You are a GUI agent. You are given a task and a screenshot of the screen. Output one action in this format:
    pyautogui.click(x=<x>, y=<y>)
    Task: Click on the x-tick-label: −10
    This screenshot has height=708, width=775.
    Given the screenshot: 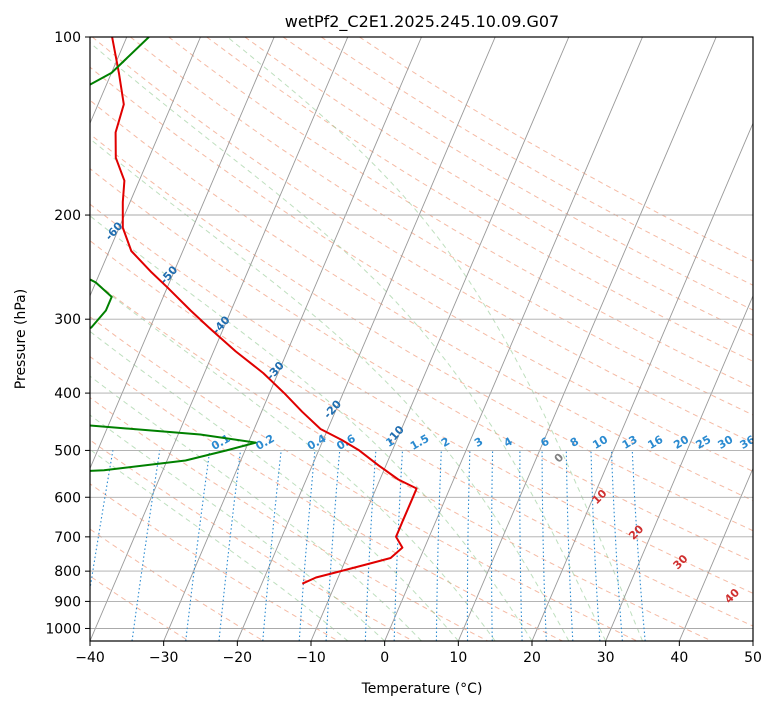 What is the action you would take?
    pyautogui.click(x=311, y=658)
    